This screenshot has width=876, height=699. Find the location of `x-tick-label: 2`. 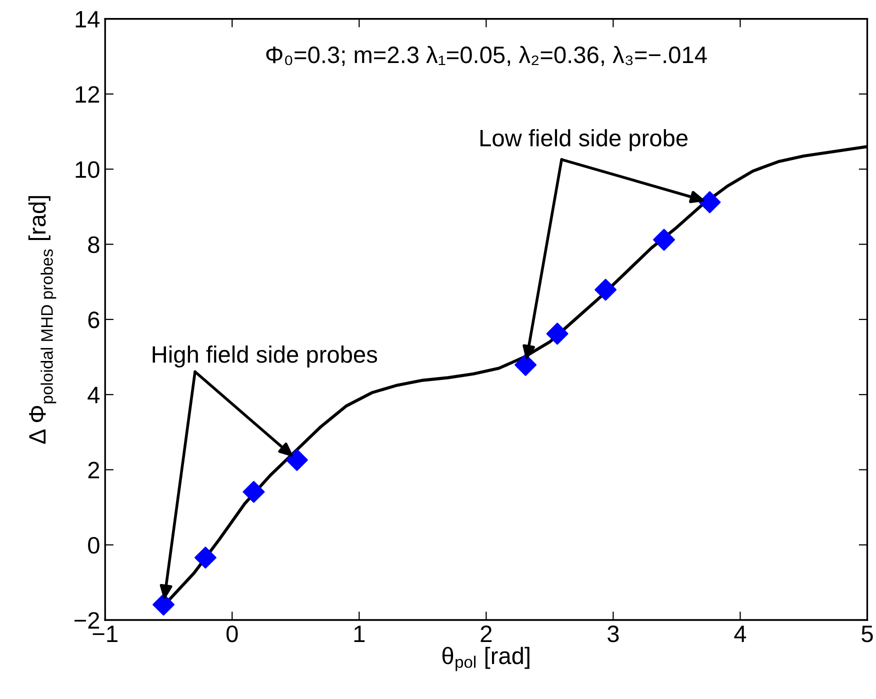

x-tick-label: 2 is located at coordinates (486, 634).